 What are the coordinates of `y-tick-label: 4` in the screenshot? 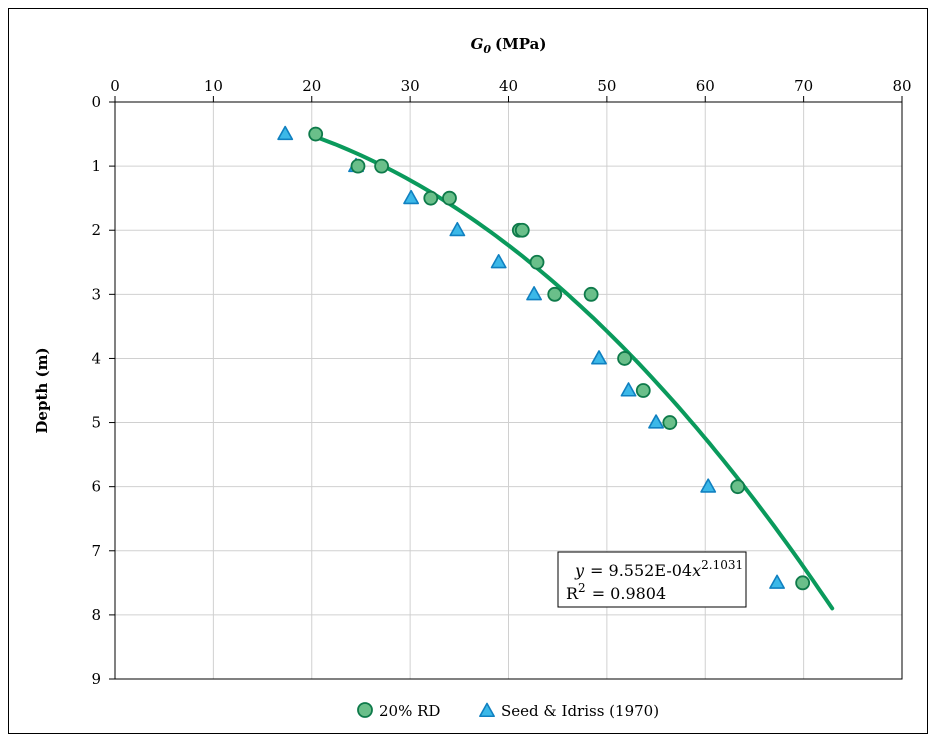 It's located at (96, 358).